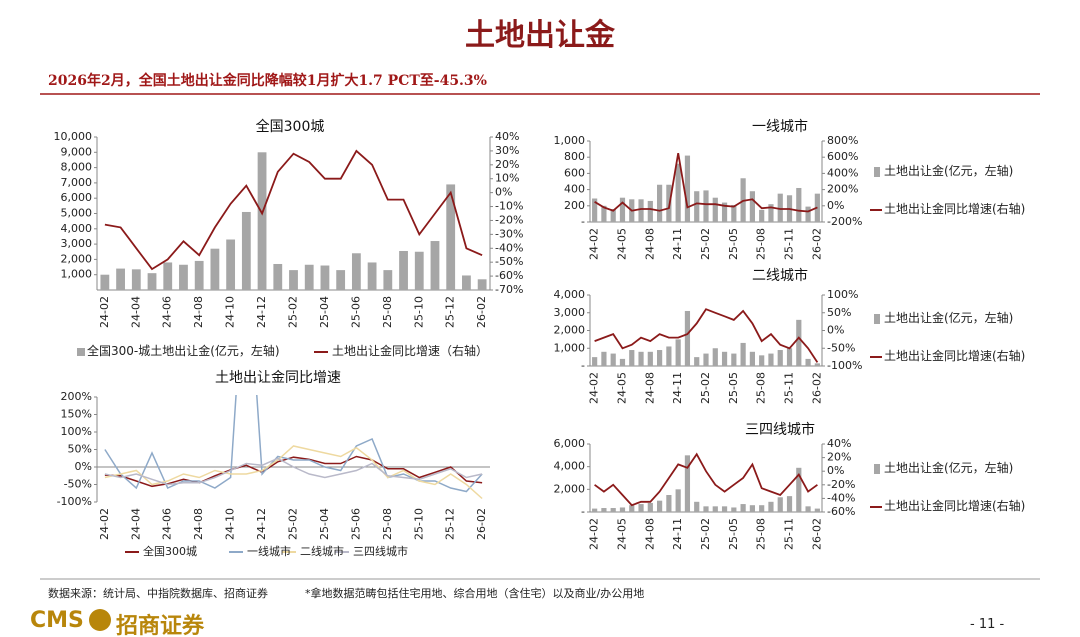  What do you see at coordinates (955, 506) in the screenshot?
I see `legend-label: 土地出让金同比增速(右轴)` at bounding box center [955, 506].